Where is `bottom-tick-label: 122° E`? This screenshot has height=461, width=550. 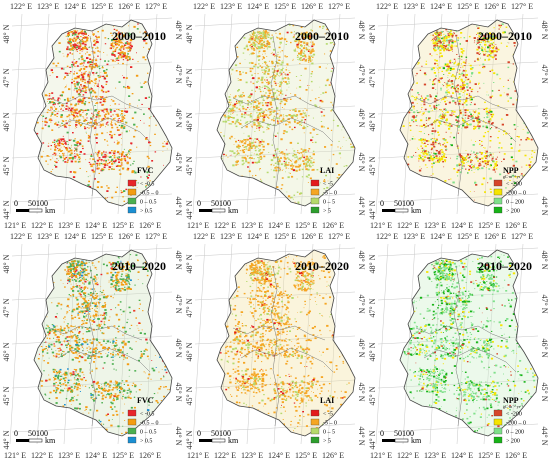
bottom-tick-label: 122° E is located at coordinates (42, 225).